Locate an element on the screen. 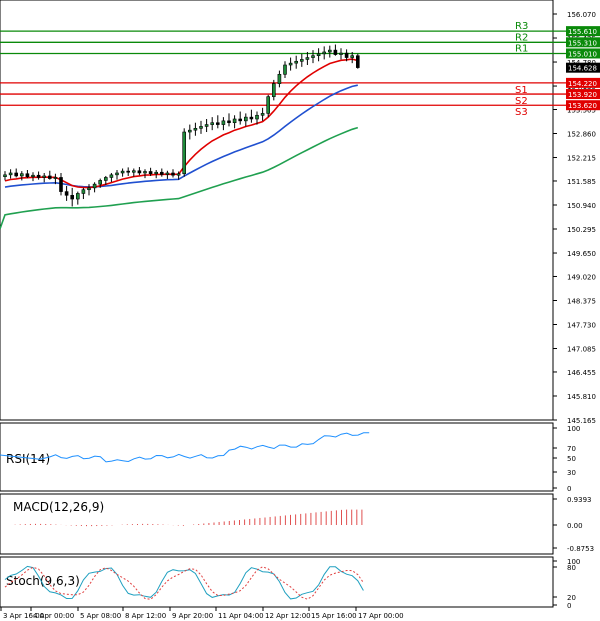 The image size is (600, 621). ma-fast-line is located at coordinates (181, 123).